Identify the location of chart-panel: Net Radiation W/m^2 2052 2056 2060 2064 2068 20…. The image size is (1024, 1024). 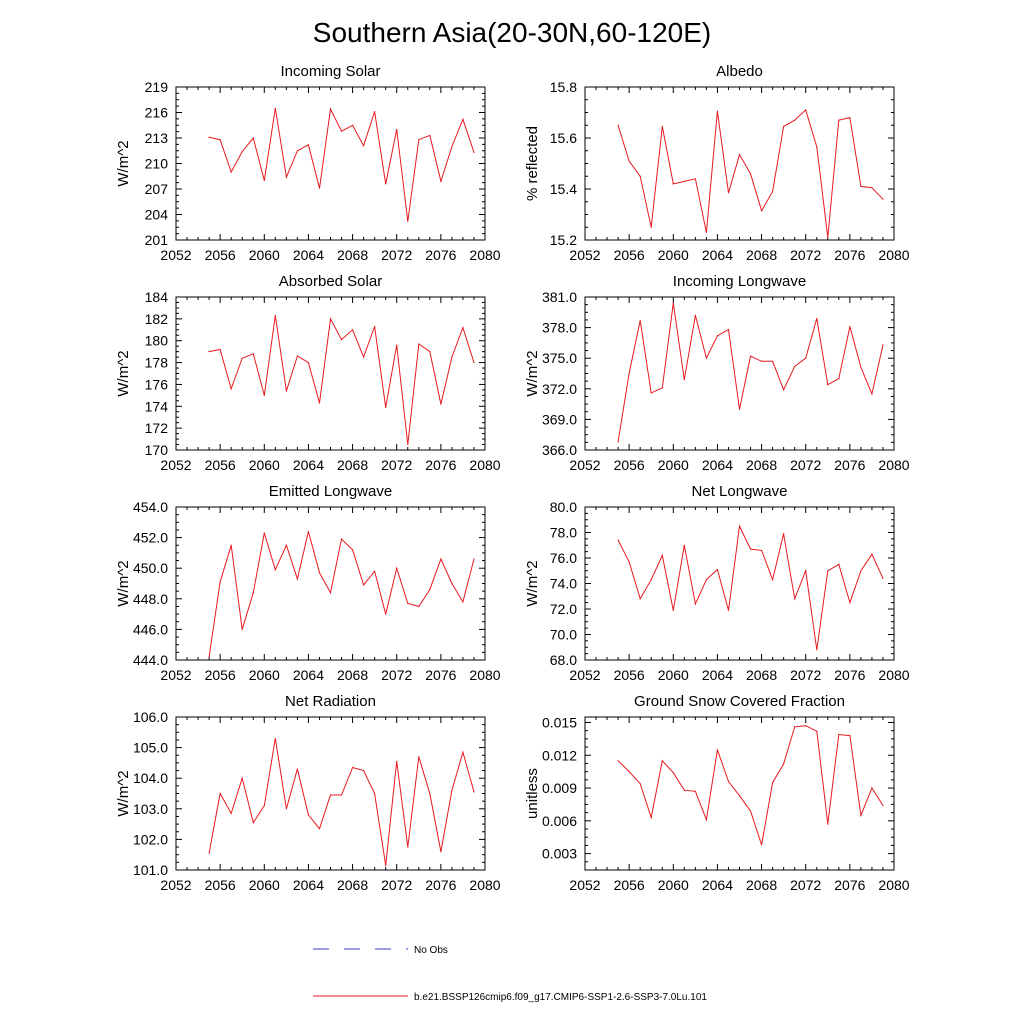
(308, 793).